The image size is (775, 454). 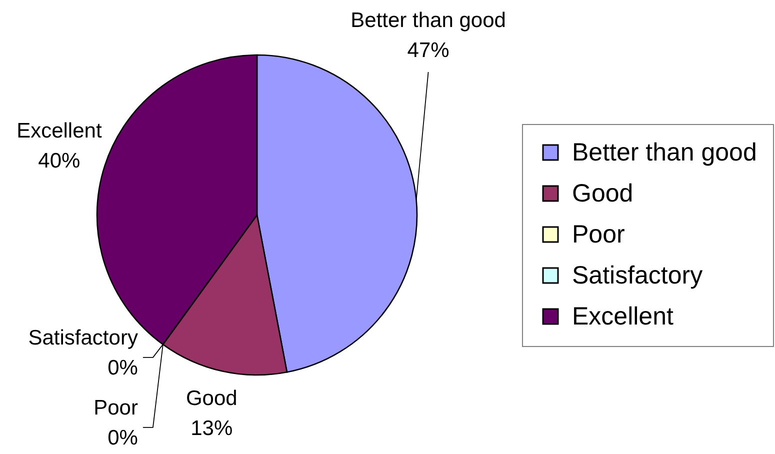 I want to click on legend-label: Poor, so click(x=598, y=234).